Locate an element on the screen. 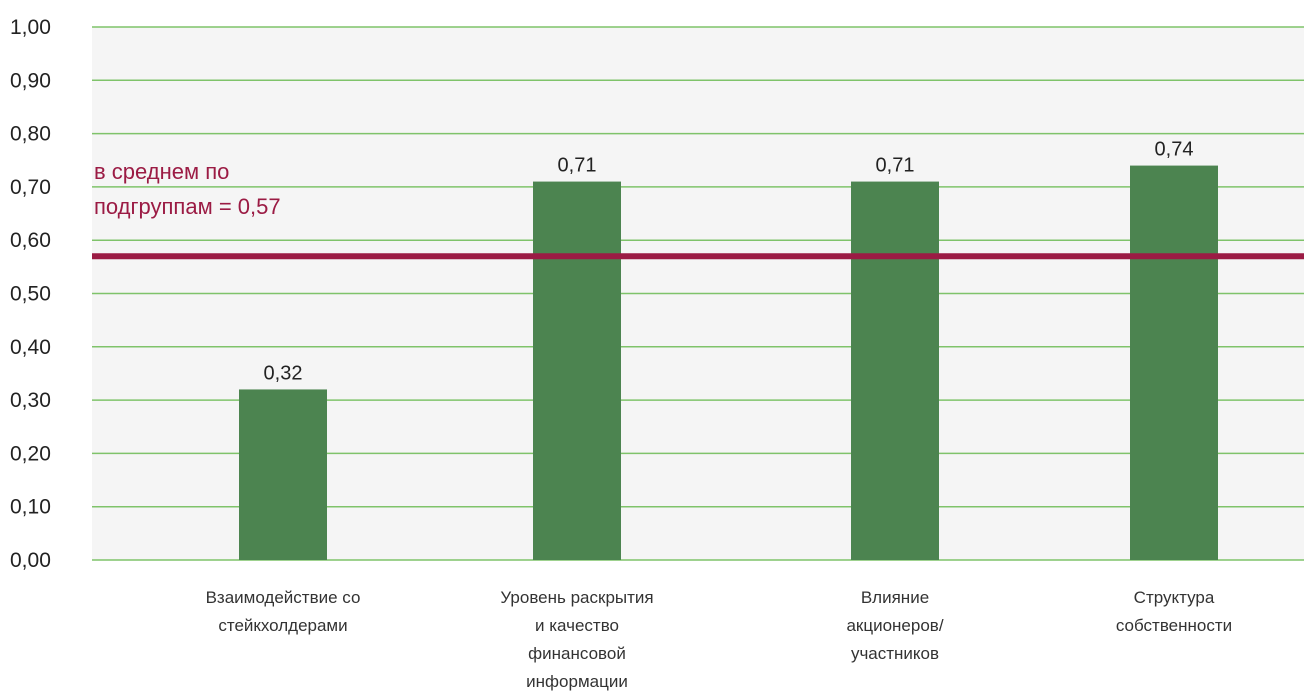 The image size is (1304, 691). y-tick-label: 0,50 is located at coordinates (30, 294).